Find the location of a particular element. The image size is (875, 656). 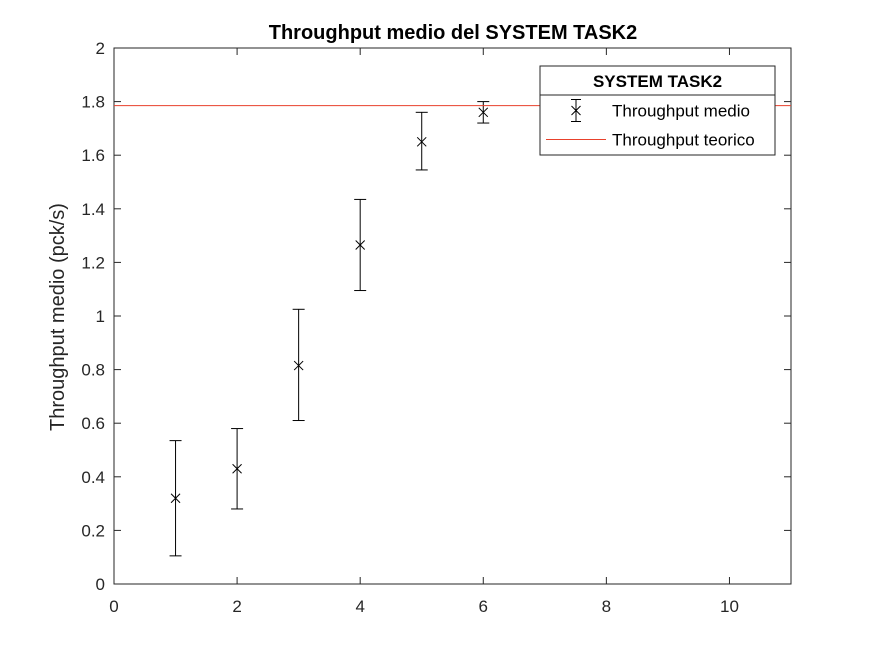

x-tick-label: 8 is located at coordinates (606, 606).